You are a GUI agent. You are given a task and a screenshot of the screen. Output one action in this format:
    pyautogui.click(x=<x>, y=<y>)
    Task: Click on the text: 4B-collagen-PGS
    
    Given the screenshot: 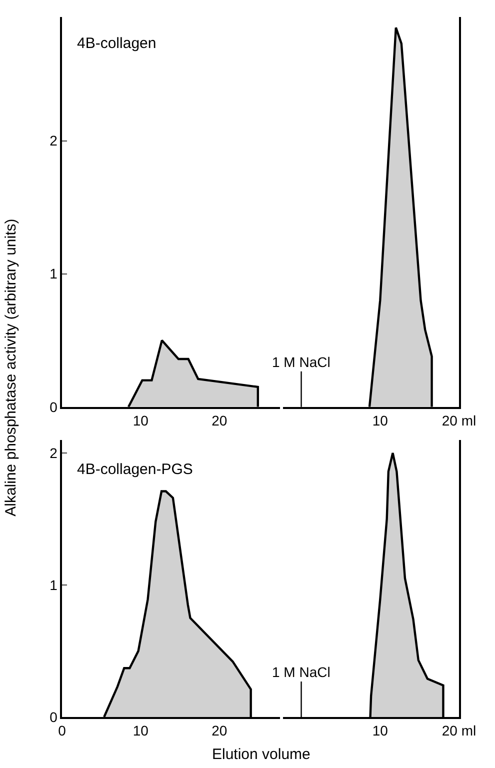 What is the action you would take?
    pyautogui.click(x=135, y=469)
    